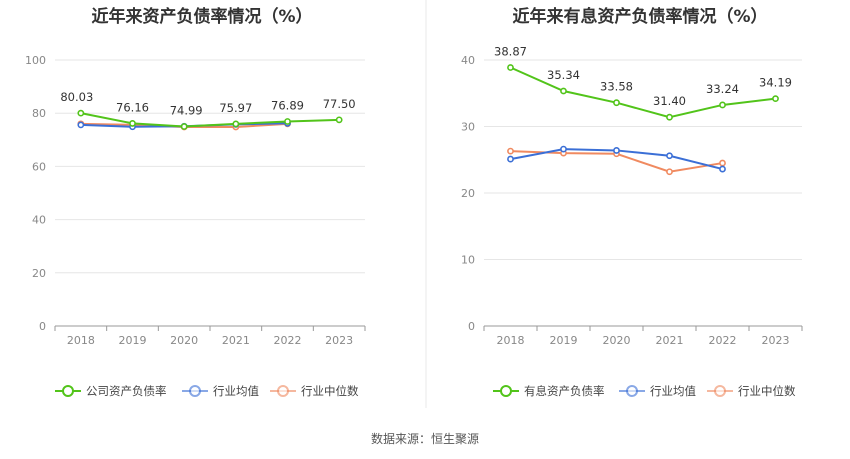  Describe the element at coordinates (235, 108) in the screenshot. I see `data-label: 75.97` at that location.